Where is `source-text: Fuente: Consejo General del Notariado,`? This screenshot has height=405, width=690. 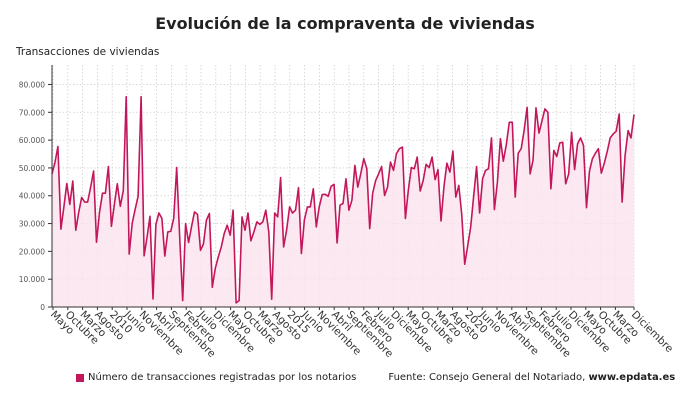 source-text: Fuente: Consejo General del Notariado, is located at coordinates (488, 377).